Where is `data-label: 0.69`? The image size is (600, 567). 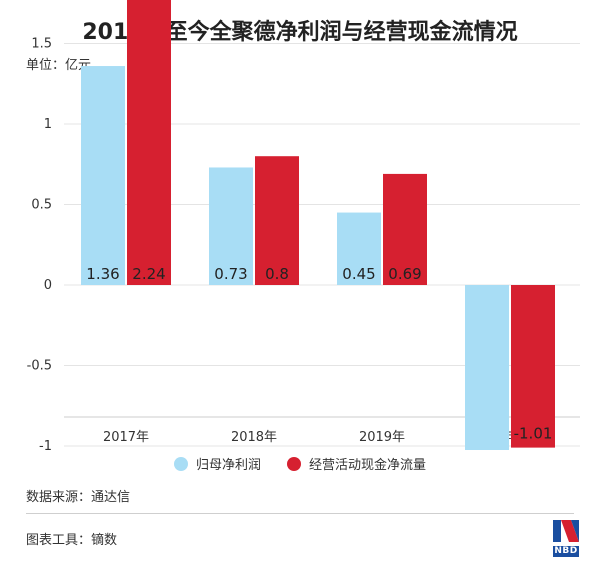
data-label: 0.69 is located at coordinates (404, 274).